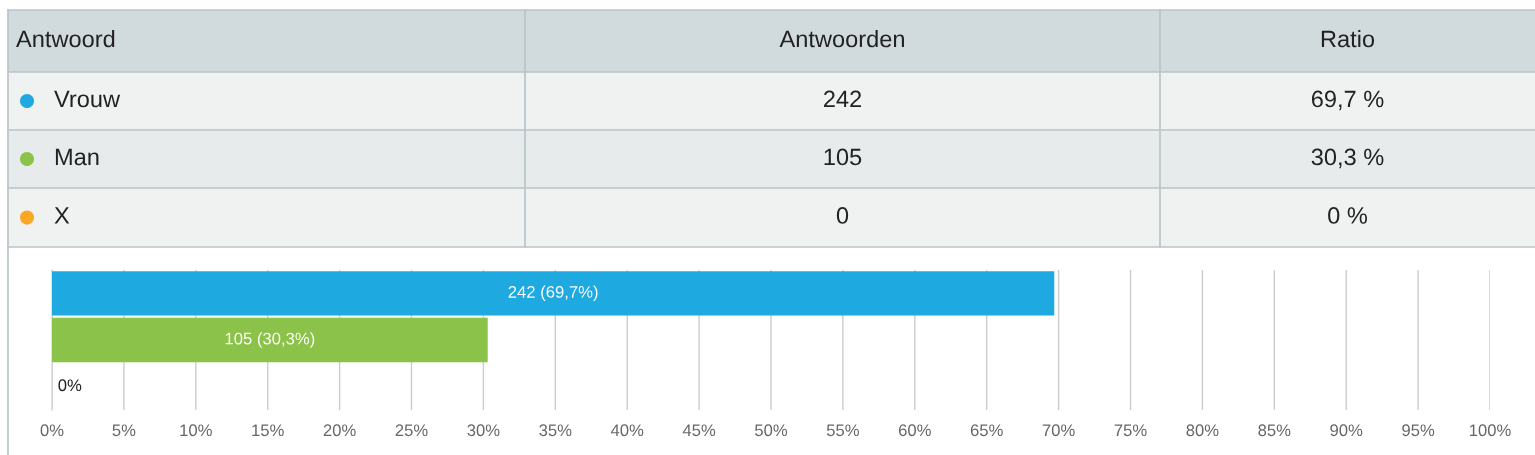 This screenshot has width=1535, height=455. I want to click on x-tick-label: 90%, so click(1346, 430).